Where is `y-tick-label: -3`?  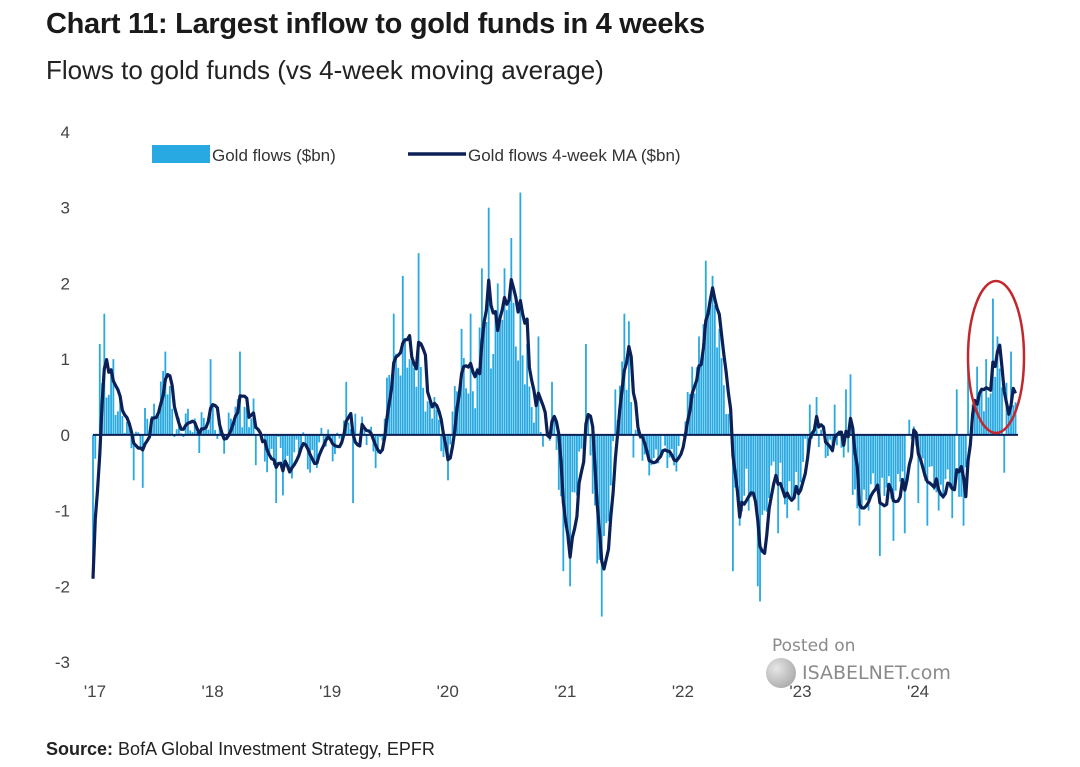
y-tick-label: -3 is located at coordinates (62, 662).